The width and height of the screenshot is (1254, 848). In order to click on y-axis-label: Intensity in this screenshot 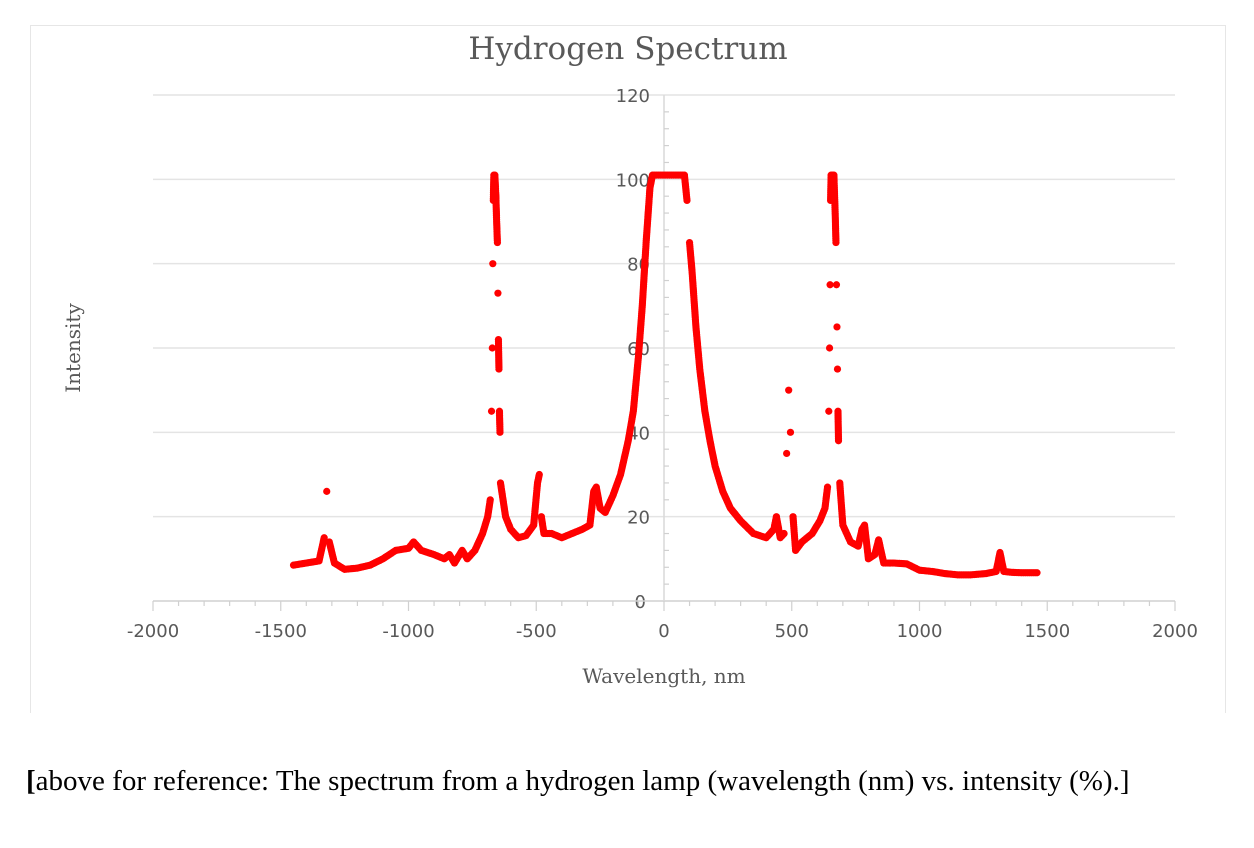, I will do `click(73, 348)`.